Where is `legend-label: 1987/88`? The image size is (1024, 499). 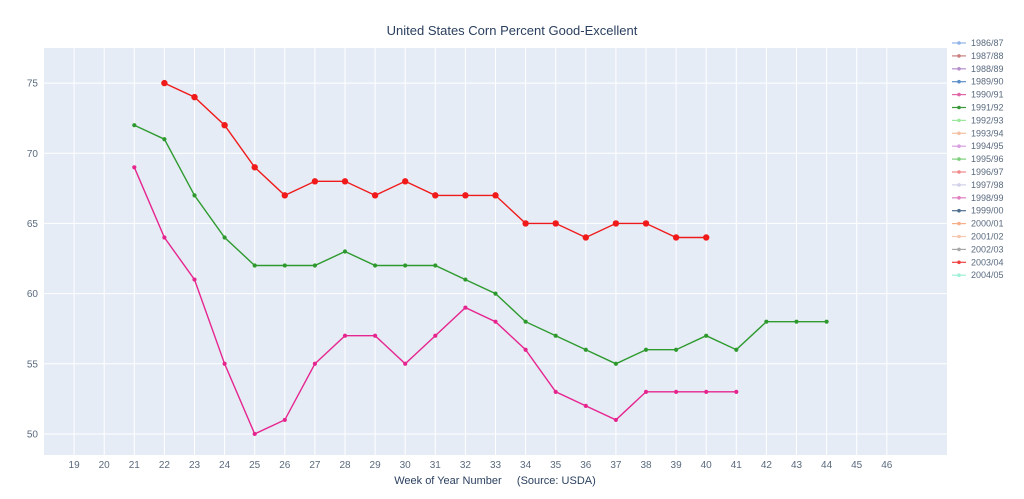
legend-label: 1987/88 is located at coordinates (987, 56).